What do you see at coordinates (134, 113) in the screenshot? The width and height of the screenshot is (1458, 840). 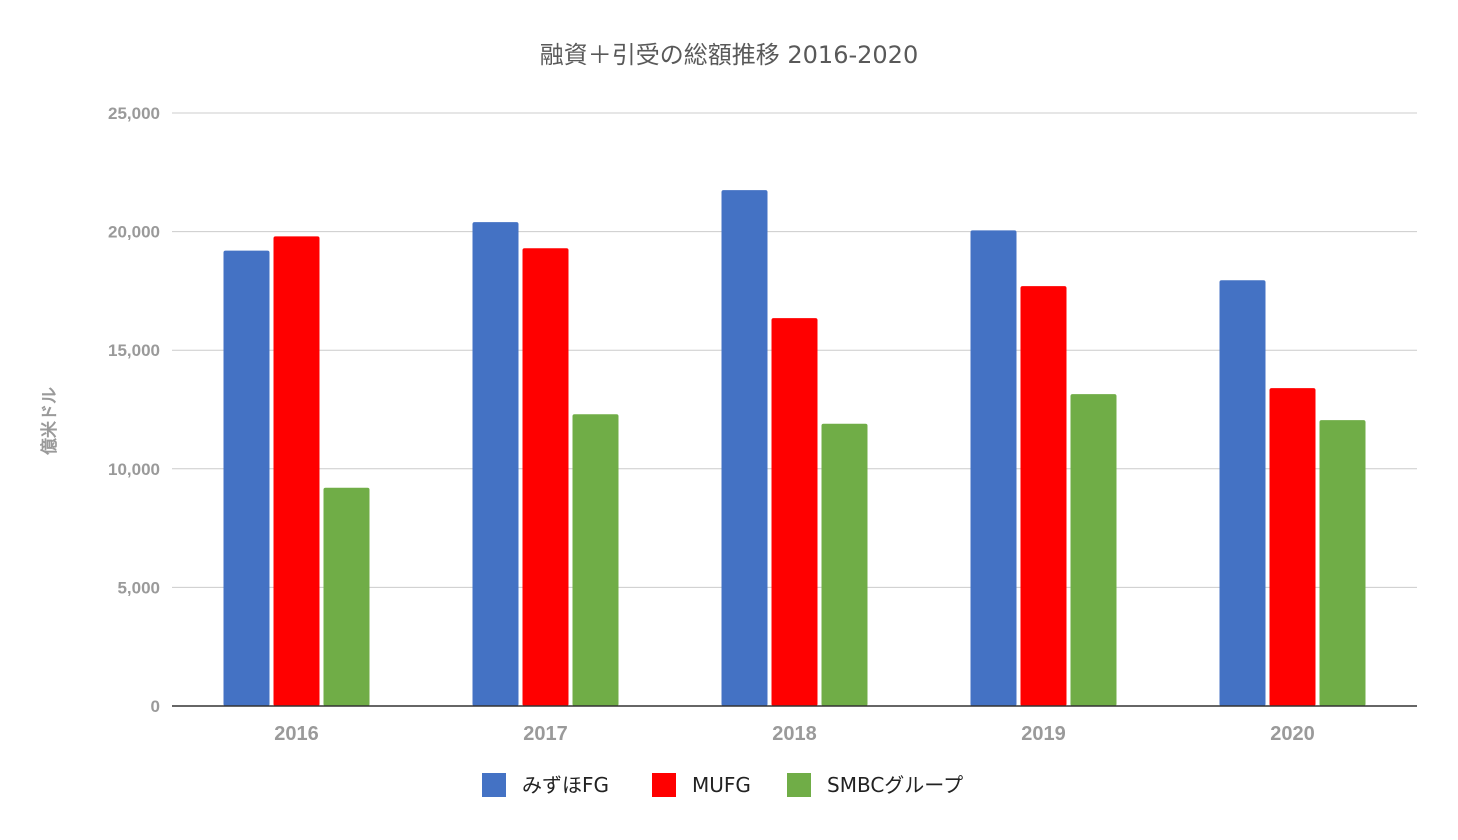 I see `y-tick-label: 25,000` at bounding box center [134, 113].